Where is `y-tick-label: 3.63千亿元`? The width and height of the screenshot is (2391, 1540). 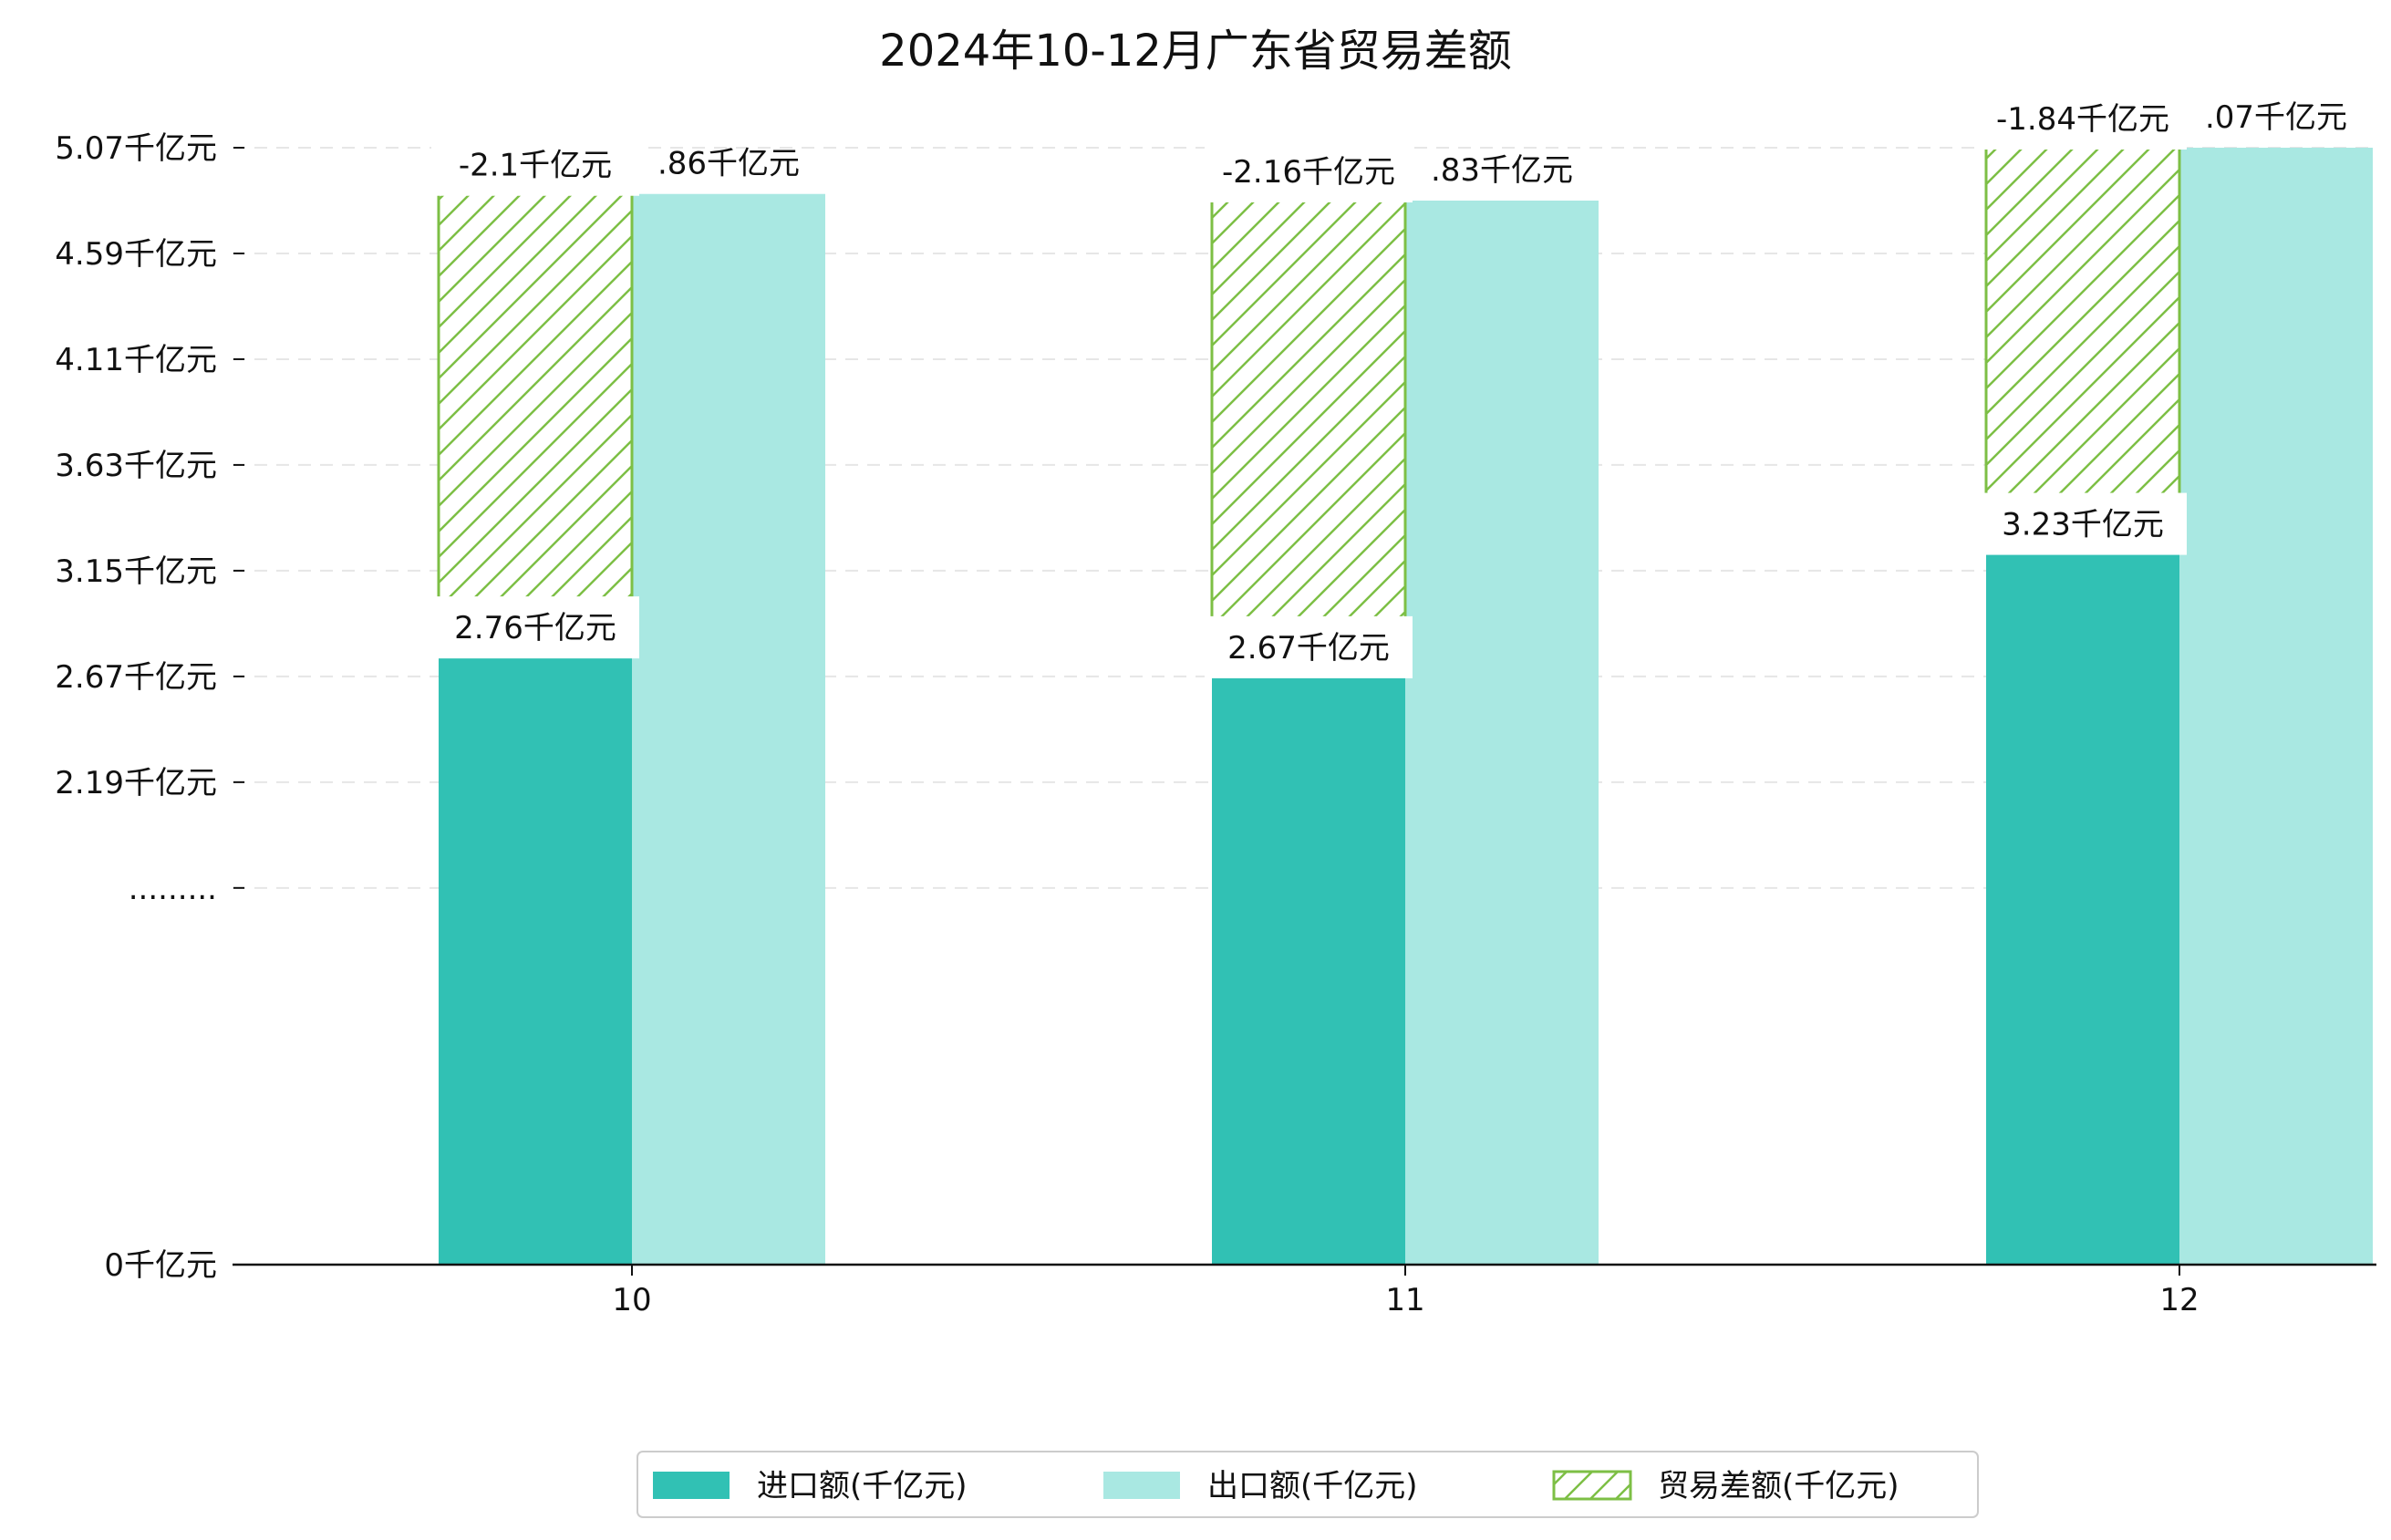 y-tick-label: 3.63千亿元 is located at coordinates (136, 466).